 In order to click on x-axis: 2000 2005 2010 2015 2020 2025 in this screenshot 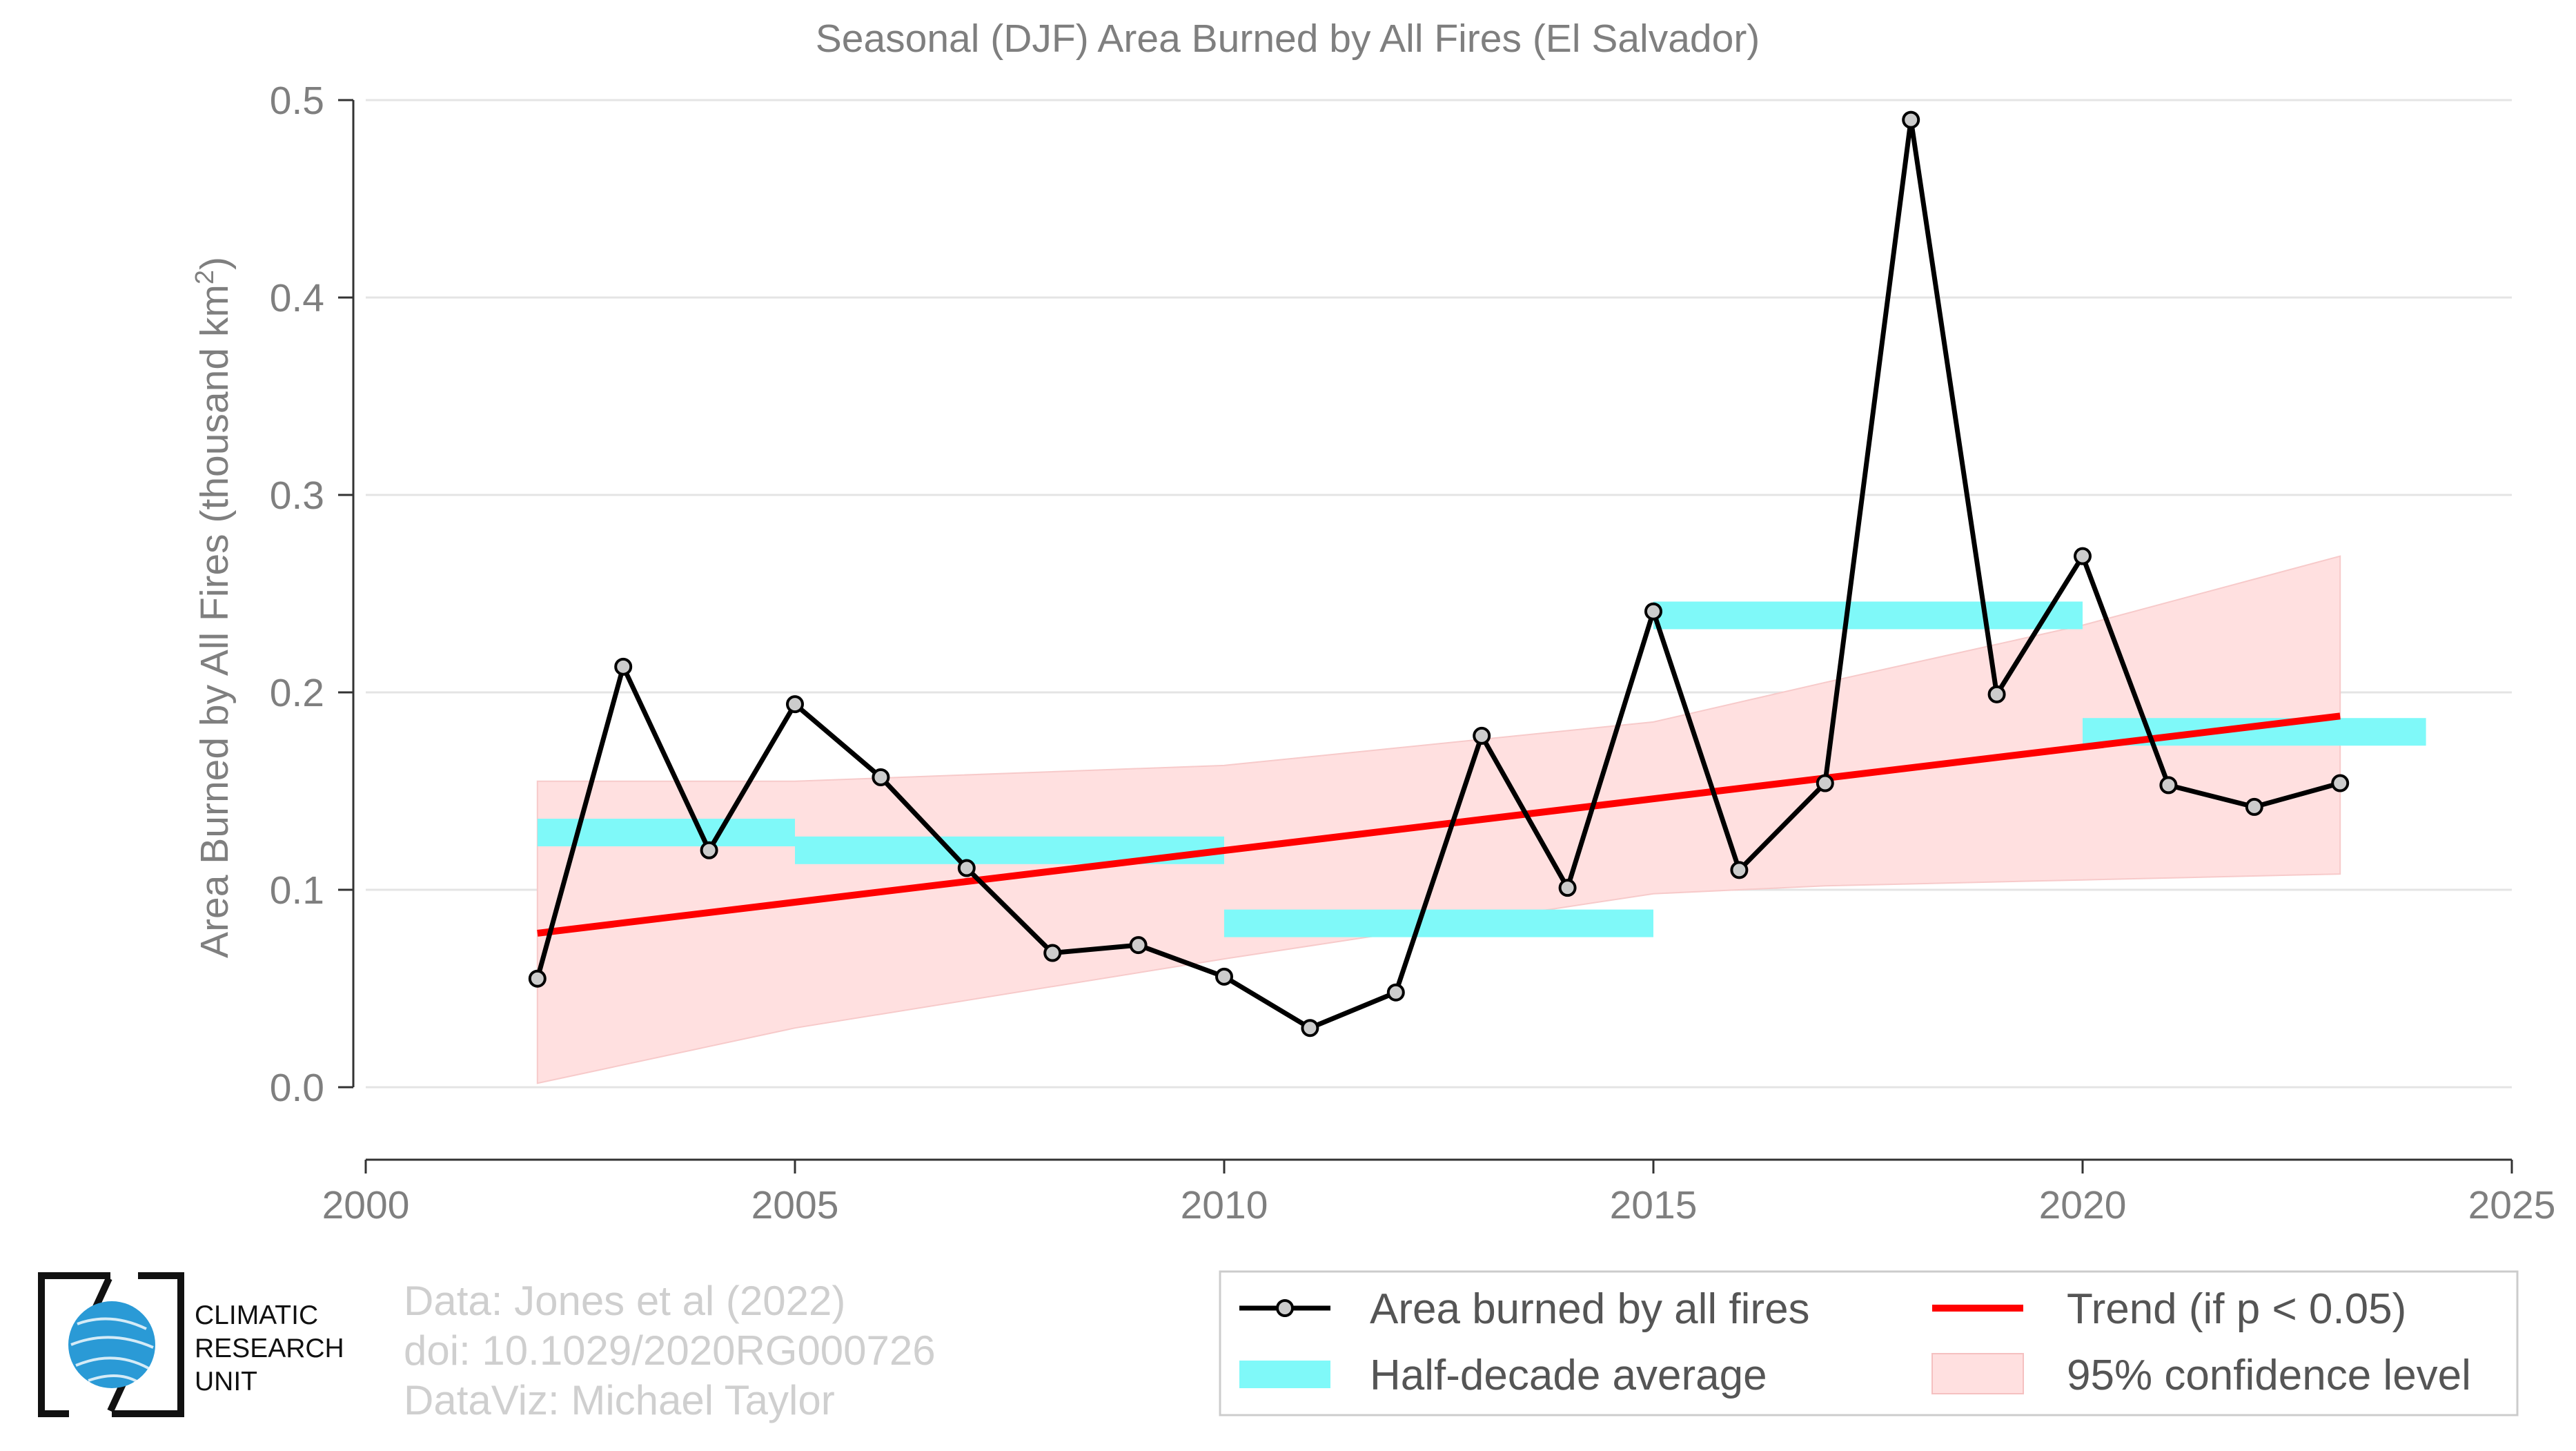, I will do `click(1439, 1193)`.